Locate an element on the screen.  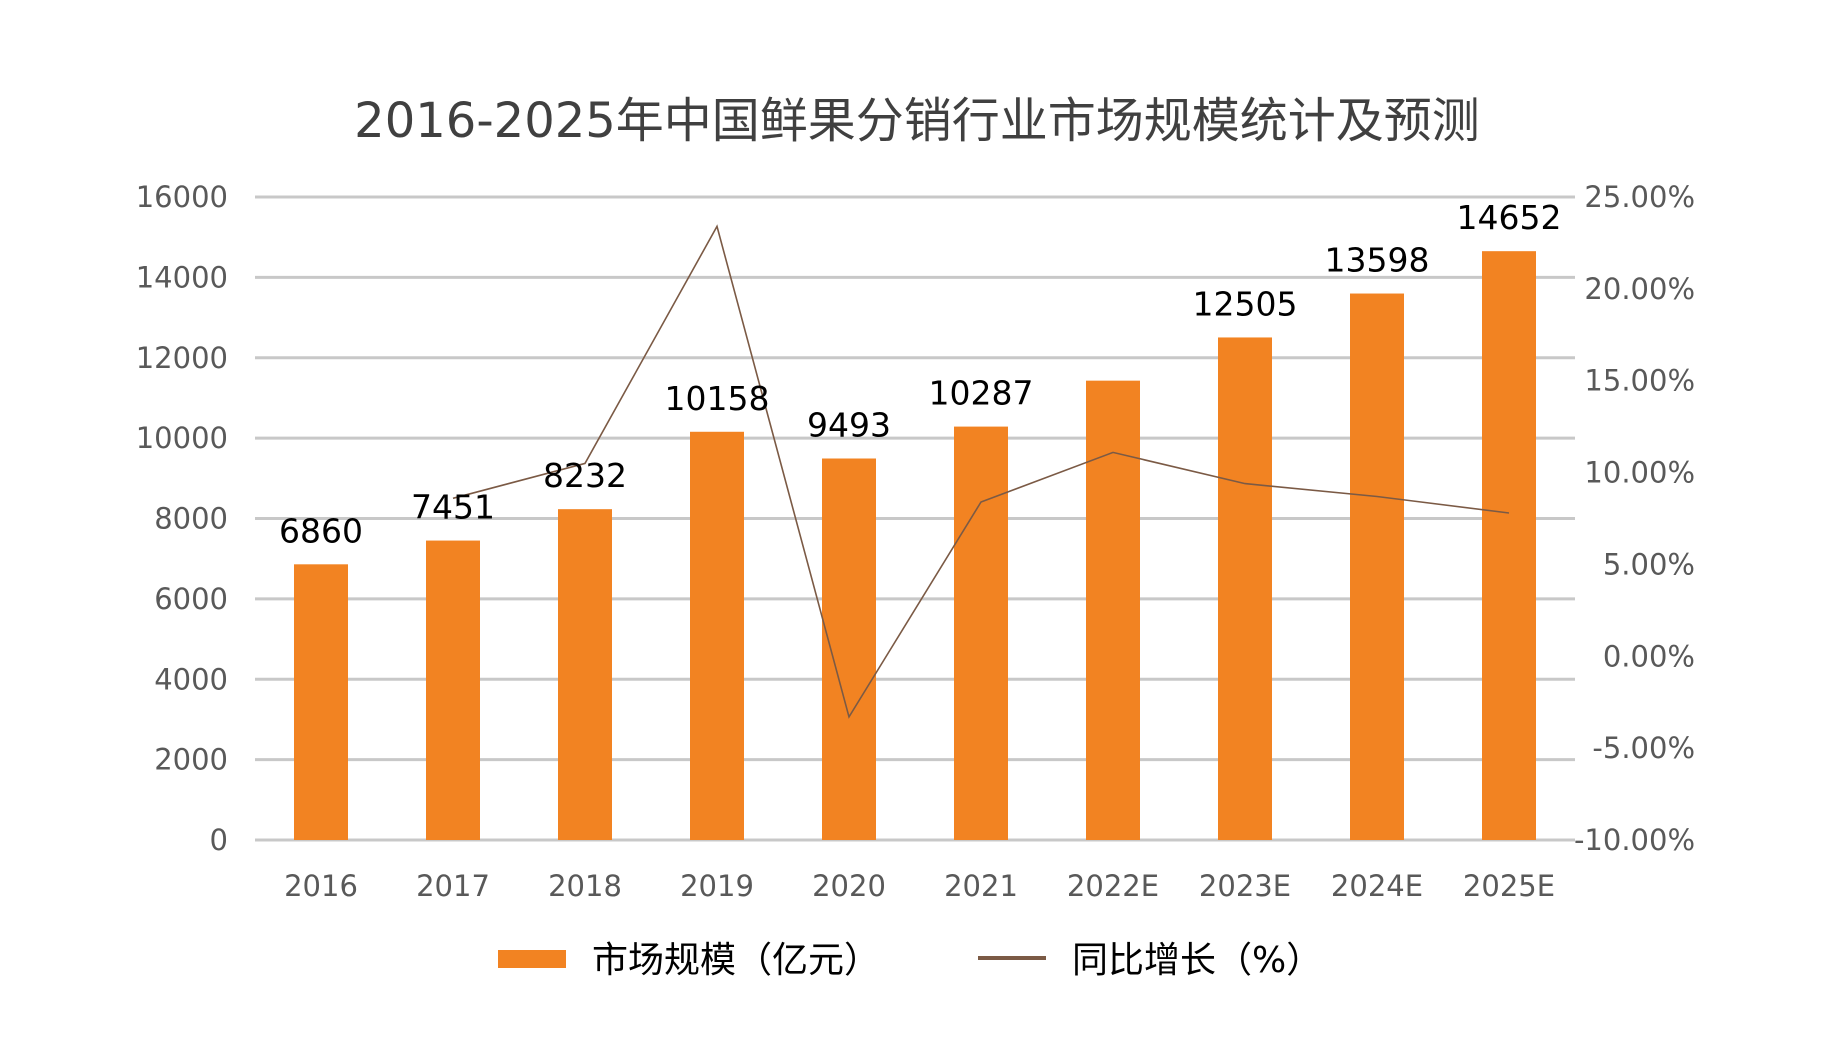
legend: 市场规模（亿元） 同比增长（%） is located at coordinates (910, 960).